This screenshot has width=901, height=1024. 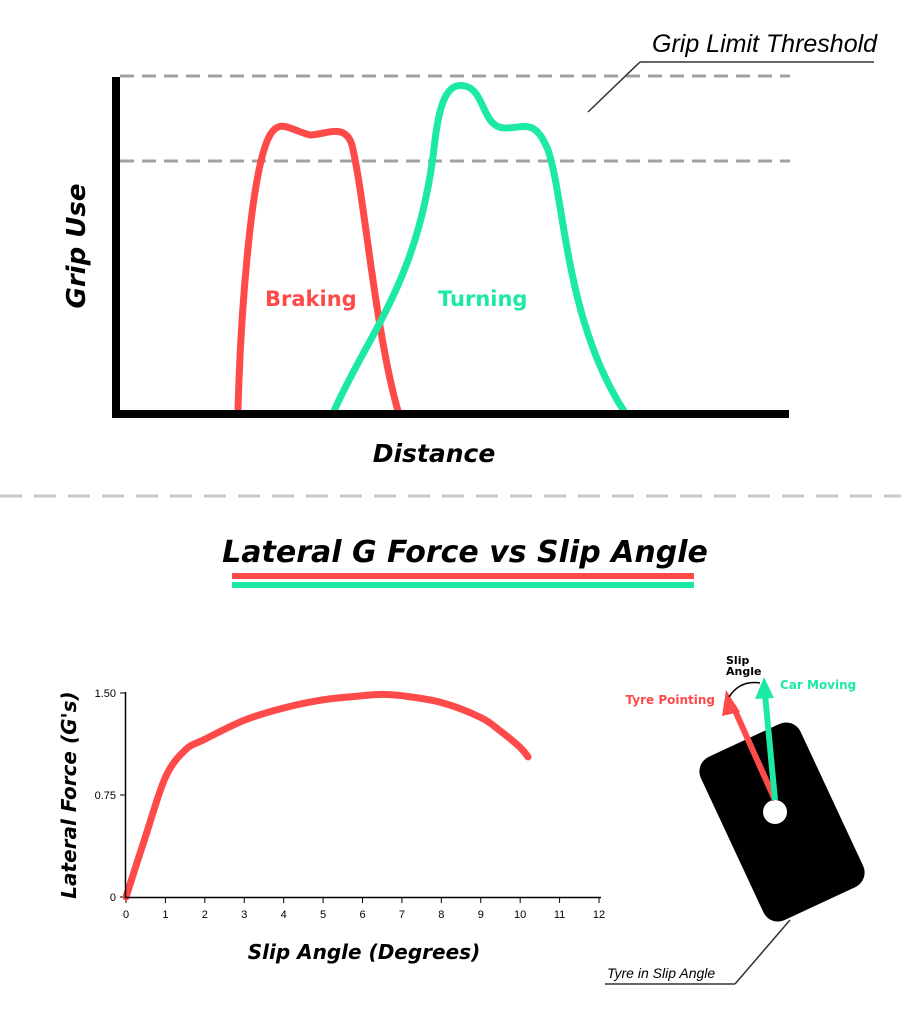 I want to click on slip-label-1: Slip, so click(x=737, y=660).